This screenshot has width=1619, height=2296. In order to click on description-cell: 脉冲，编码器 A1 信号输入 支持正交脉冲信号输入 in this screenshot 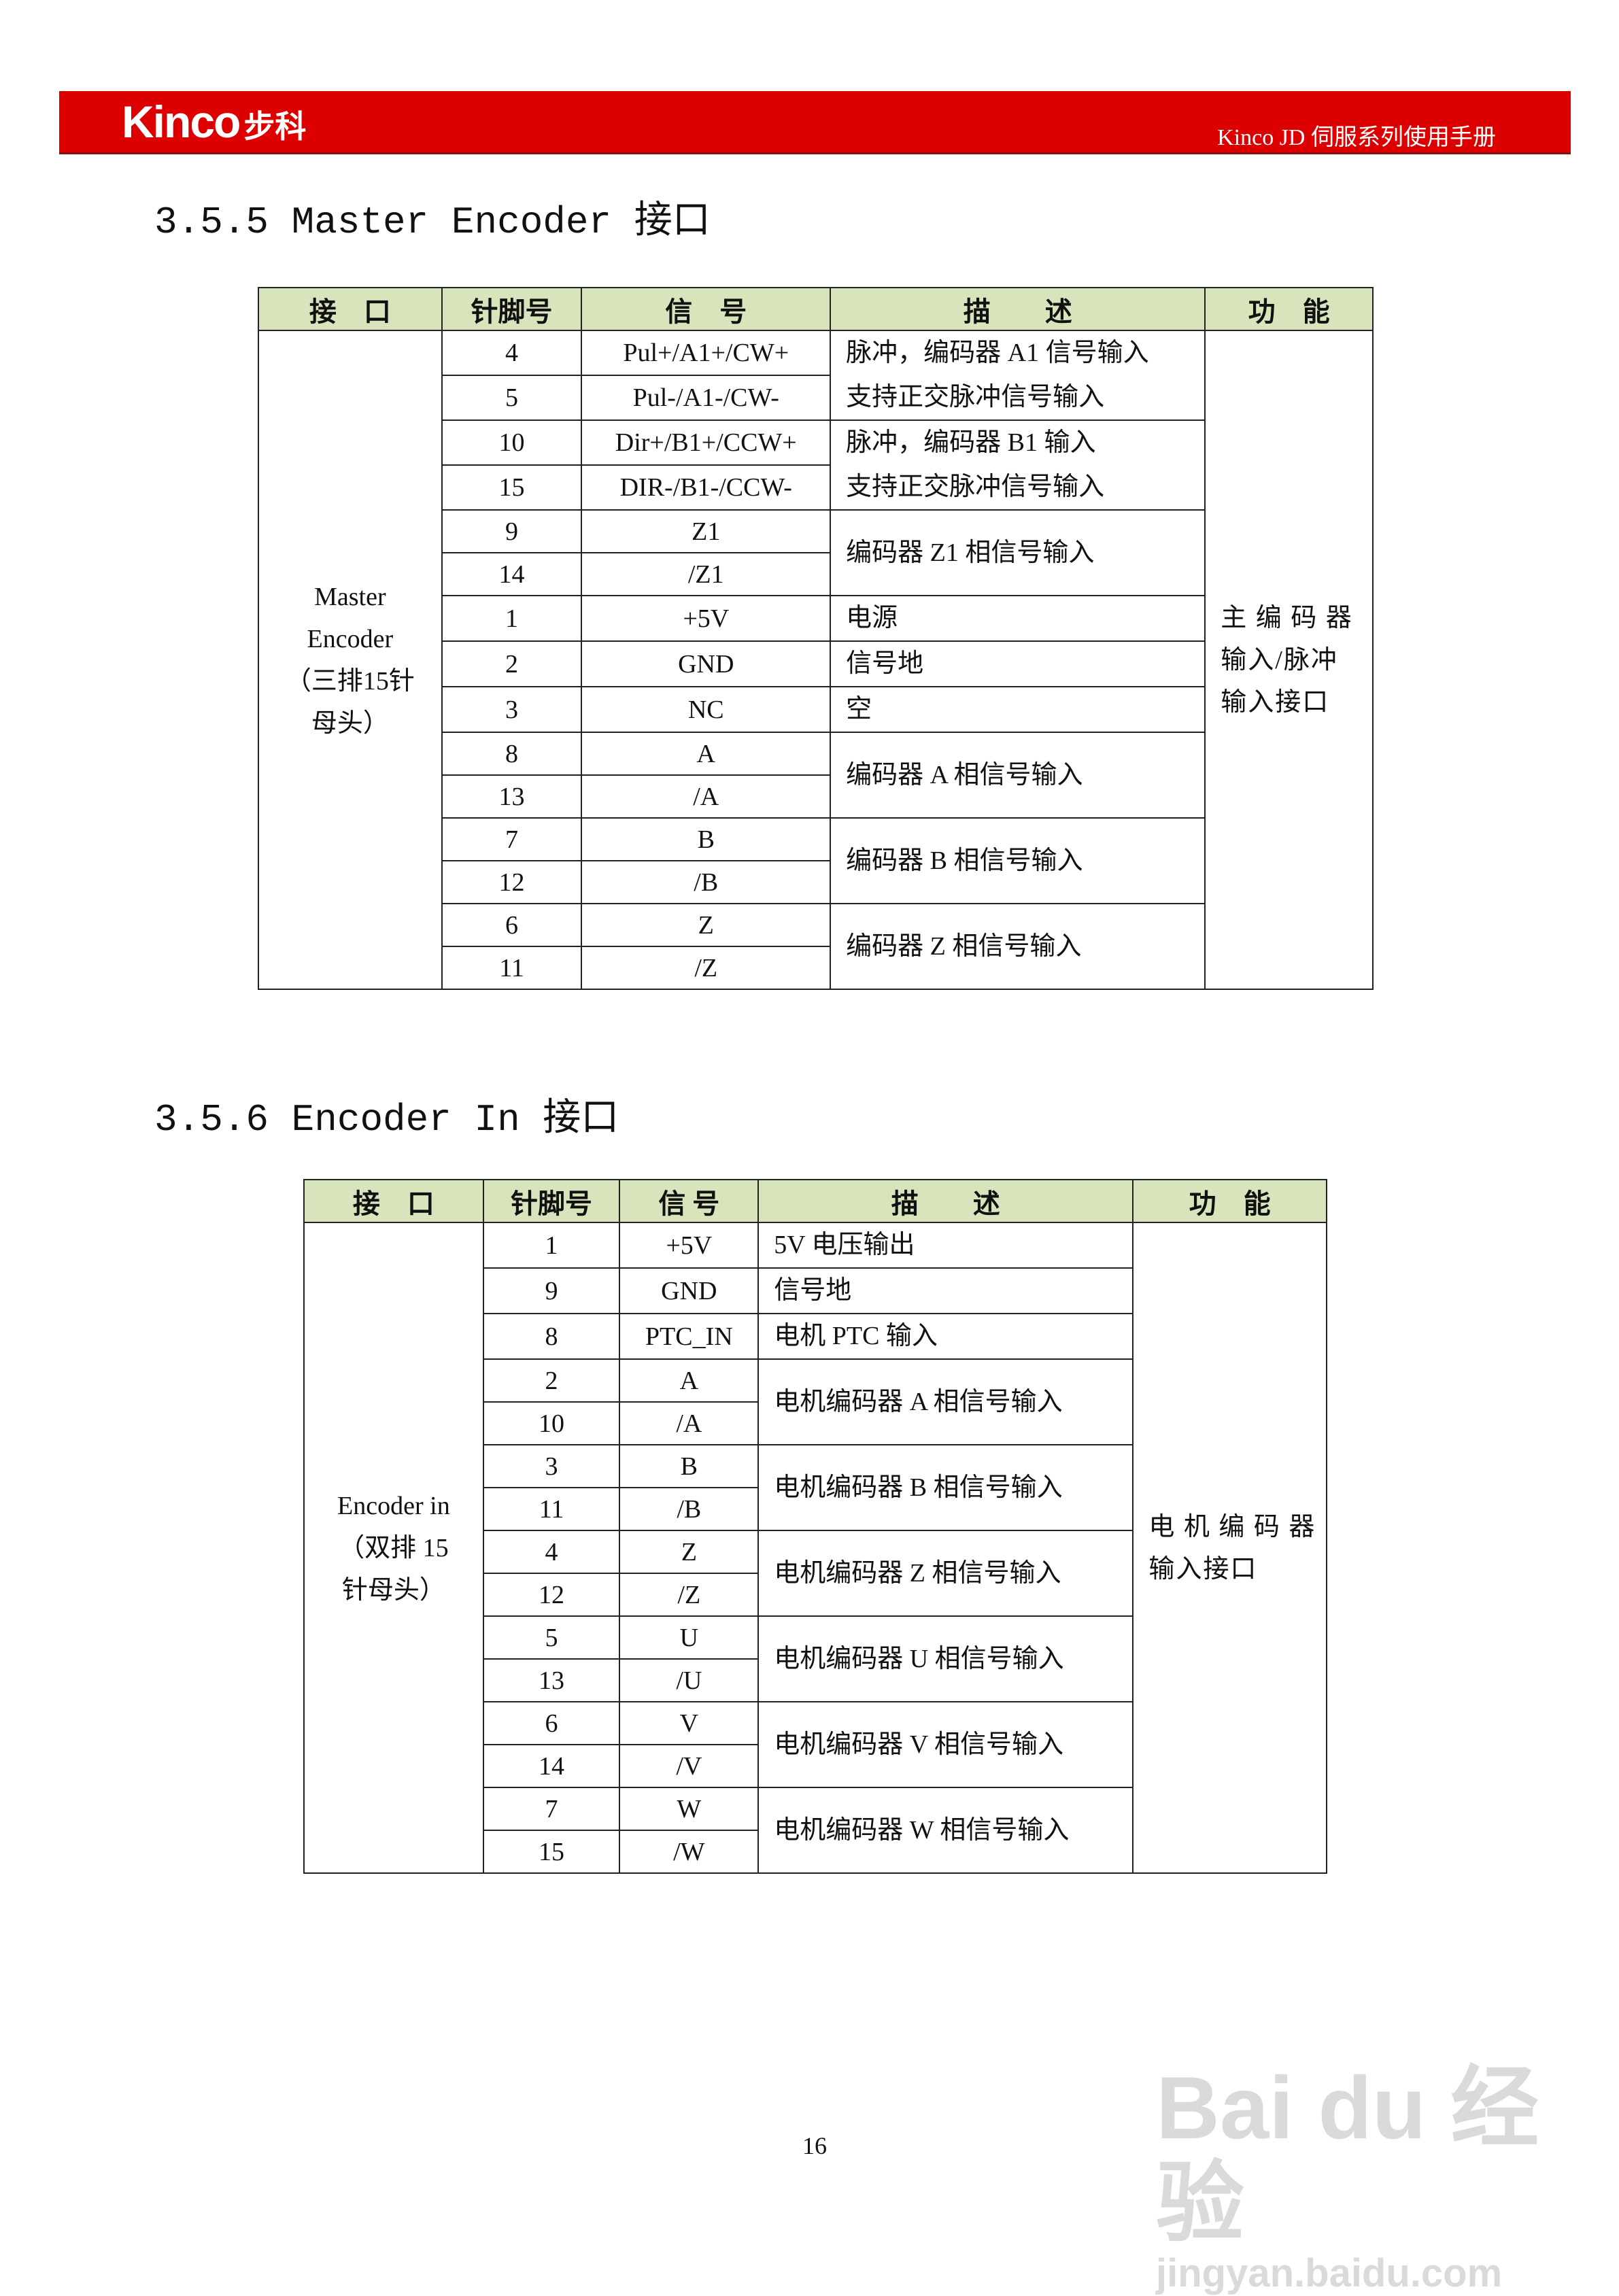, I will do `click(1018, 375)`.